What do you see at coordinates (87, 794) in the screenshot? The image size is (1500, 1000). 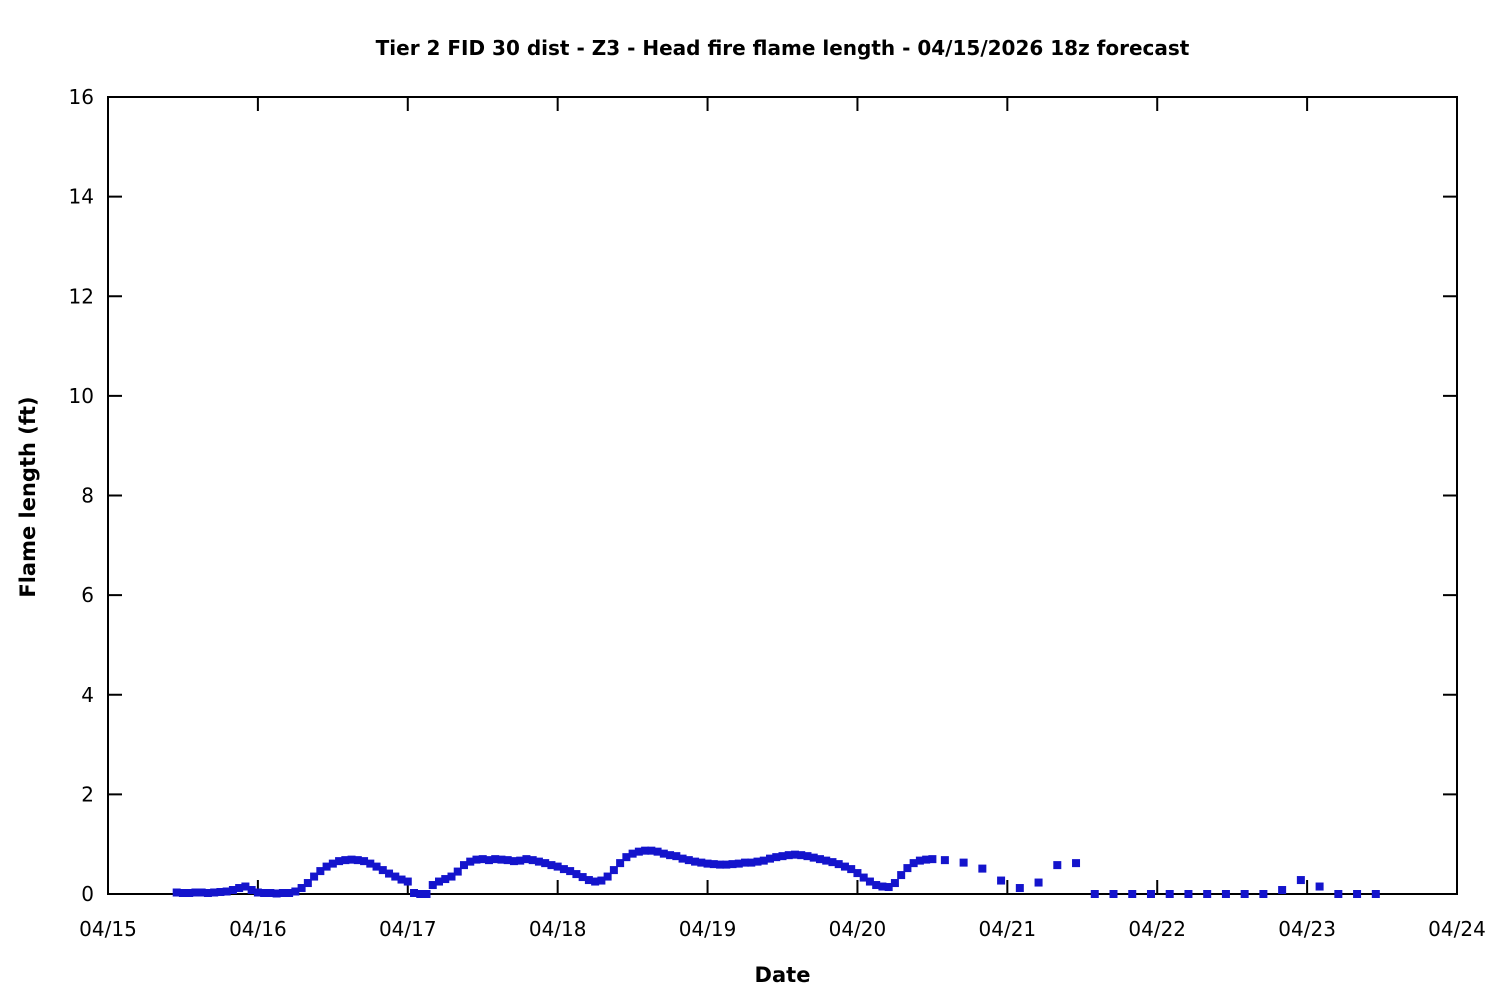 I see `y-tick-label: 2` at bounding box center [87, 794].